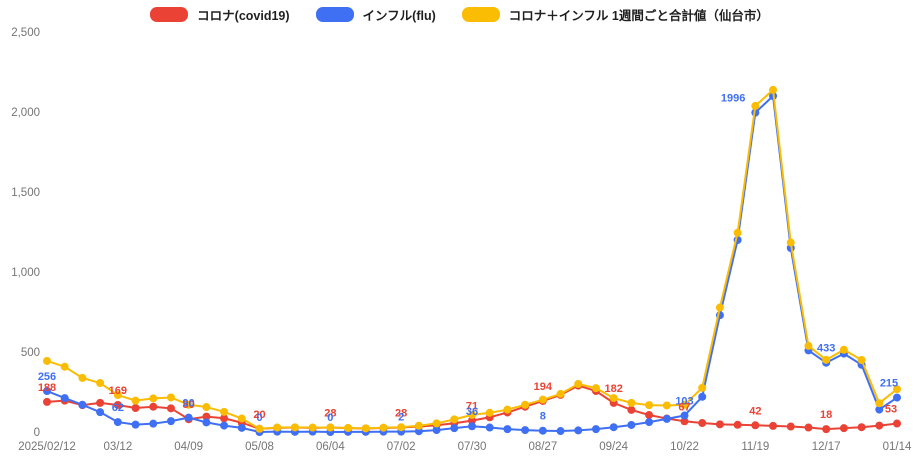 The image size is (919, 459). What do you see at coordinates (826, 349) in the screenshot?
I see `point-label-flu: 433` at bounding box center [826, 349].